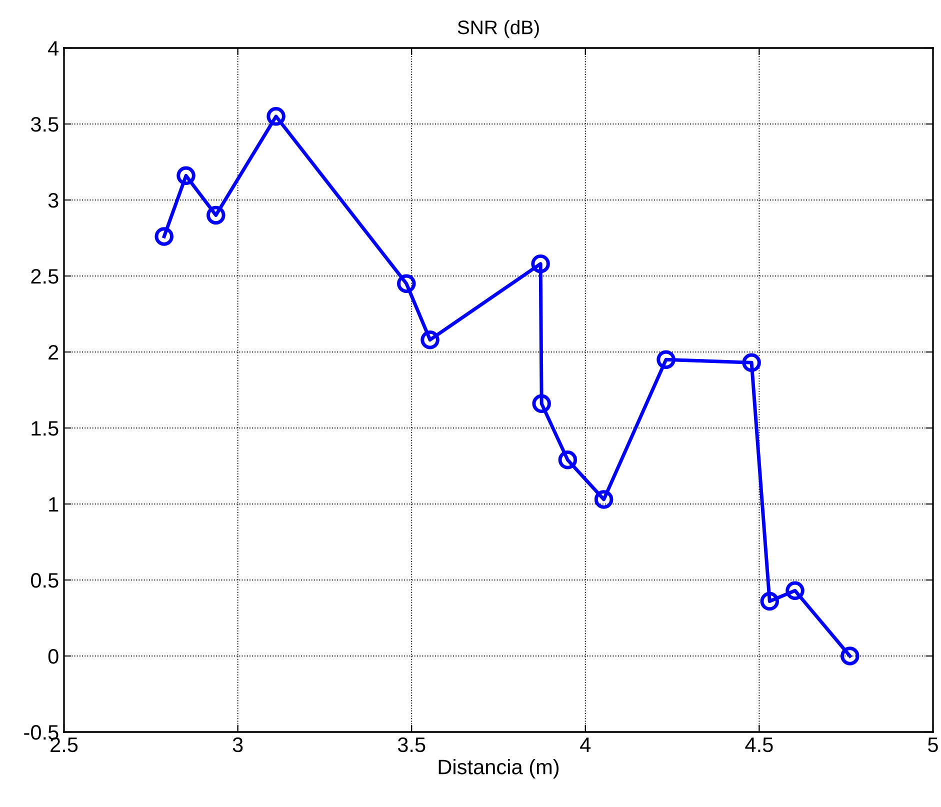 The image size is (941, 807). I want to click on x-axis-title: Distancia (m), so click(498, 768).